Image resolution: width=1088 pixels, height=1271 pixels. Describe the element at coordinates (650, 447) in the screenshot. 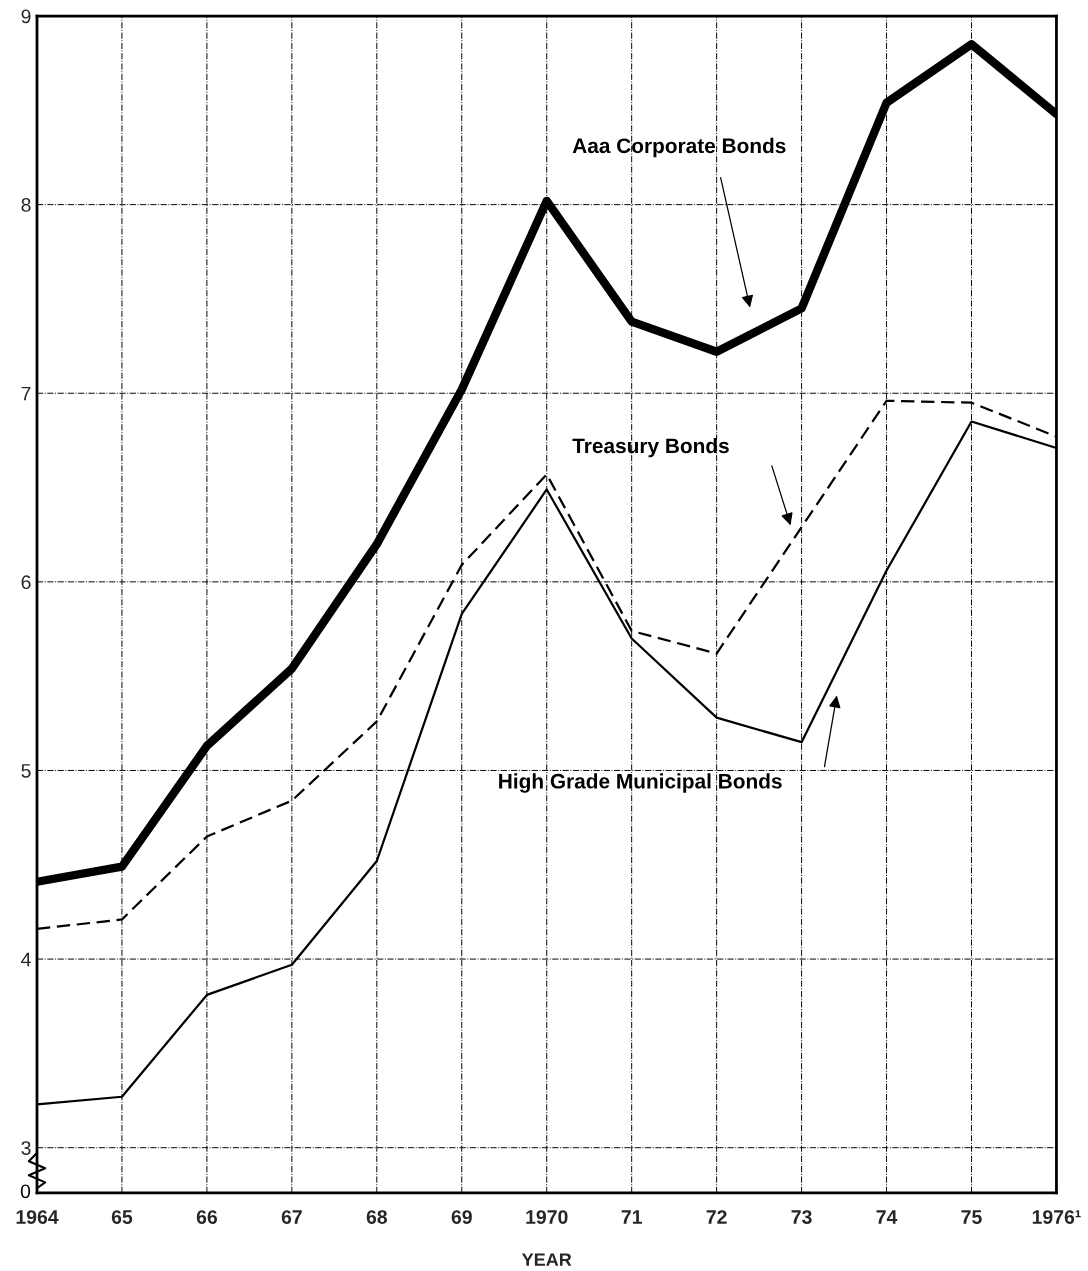

I see `series-label: Treasury Bonds` at that location.